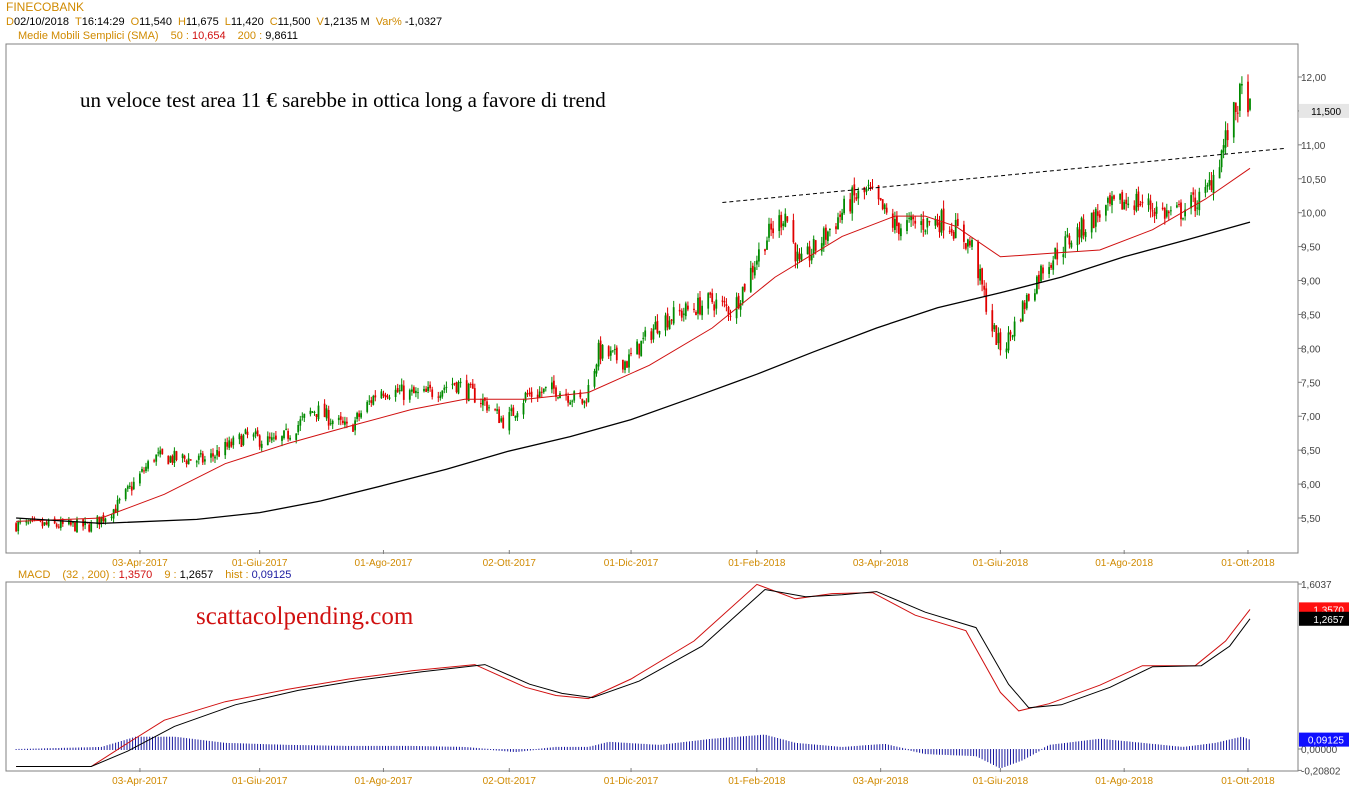 This screenshot has width=1352, height=800. I want to click on price-y-tick-label: 5,50, so click(1311, 519).